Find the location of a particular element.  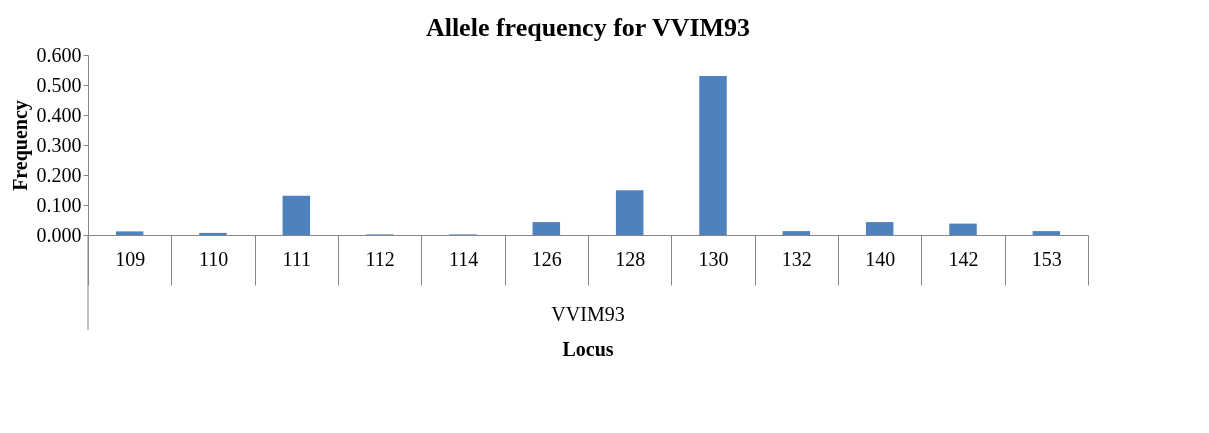

x-tick-label: 111 is located at coordinates (297, 258).